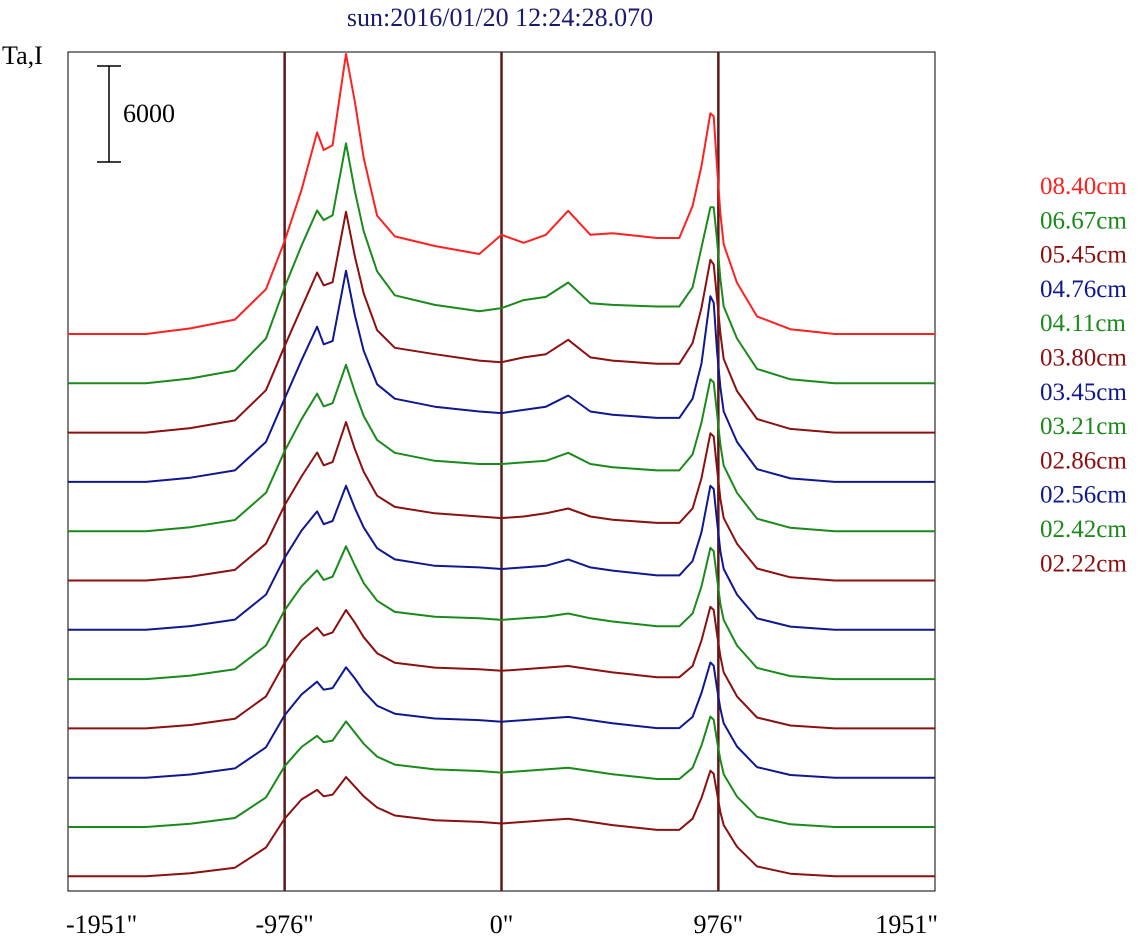  I want to click on series-line-03.80cm, so click(501, 501).